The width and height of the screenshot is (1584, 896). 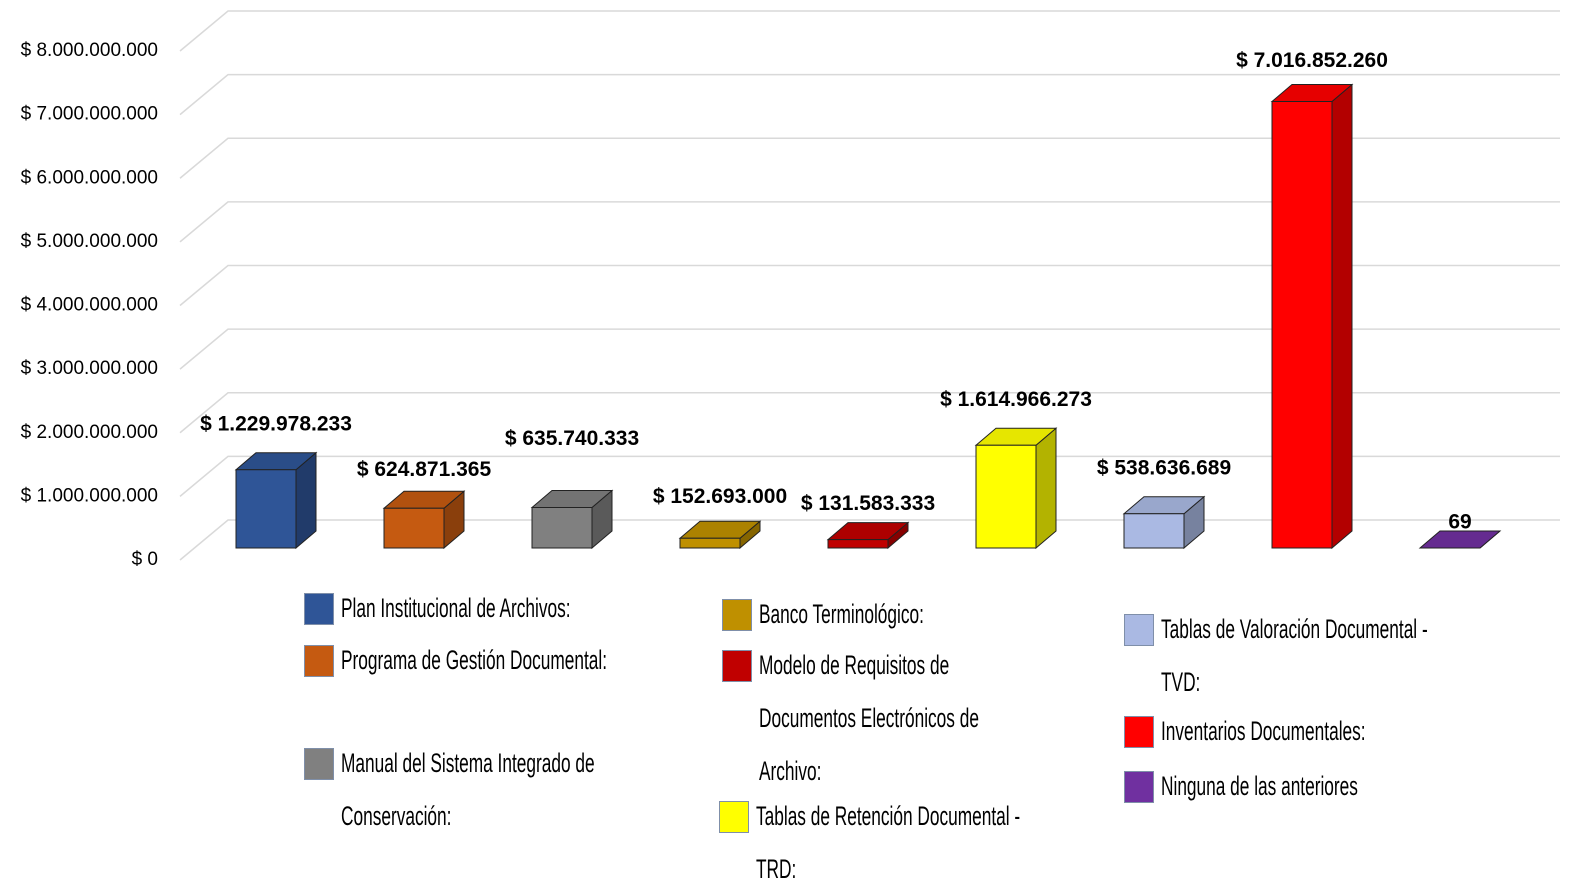 What do you see at coordinates (276, 423) in the screenshot?
I see `data-label: $ 1.229.978.233` at bounding box center [276, 423].